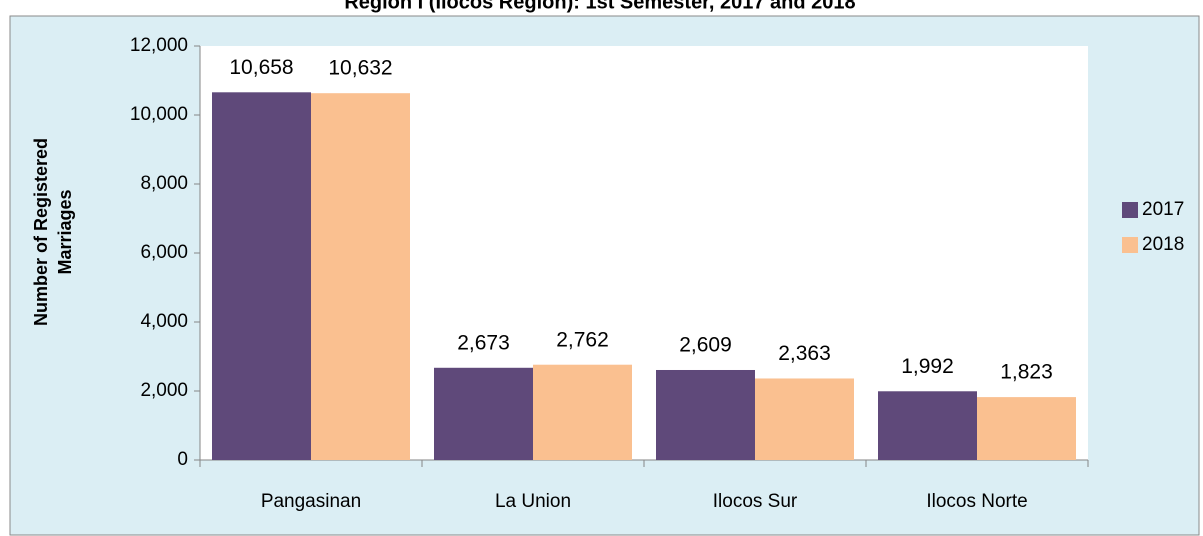 The width and height of the screenshot is (1203, 536). Describe the element at coordinates (582, 339) in the screenshot. I see `data-label: 2,762` at that location.